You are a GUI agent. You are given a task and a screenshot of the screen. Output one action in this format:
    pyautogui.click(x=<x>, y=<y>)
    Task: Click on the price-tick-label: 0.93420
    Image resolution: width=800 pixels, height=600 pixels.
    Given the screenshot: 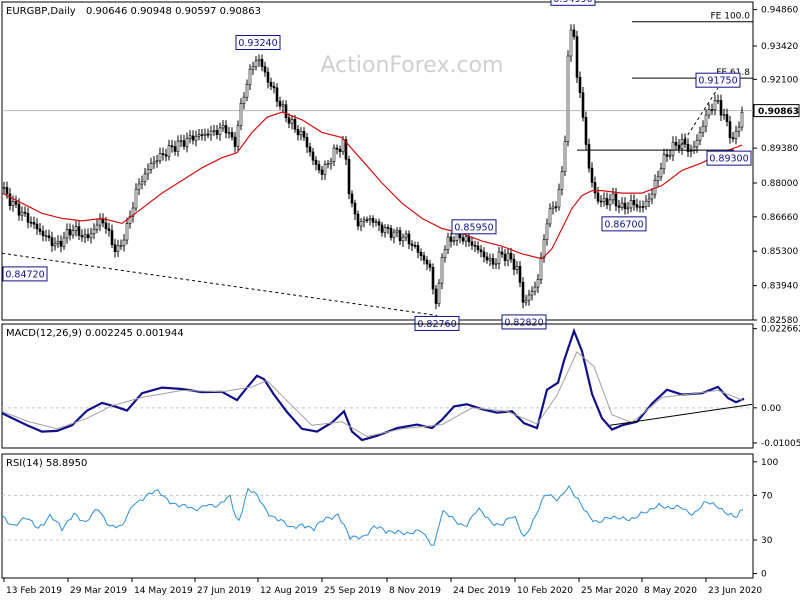 What is the action you would take?
    pyautogui.click(x=779, y=47)
    